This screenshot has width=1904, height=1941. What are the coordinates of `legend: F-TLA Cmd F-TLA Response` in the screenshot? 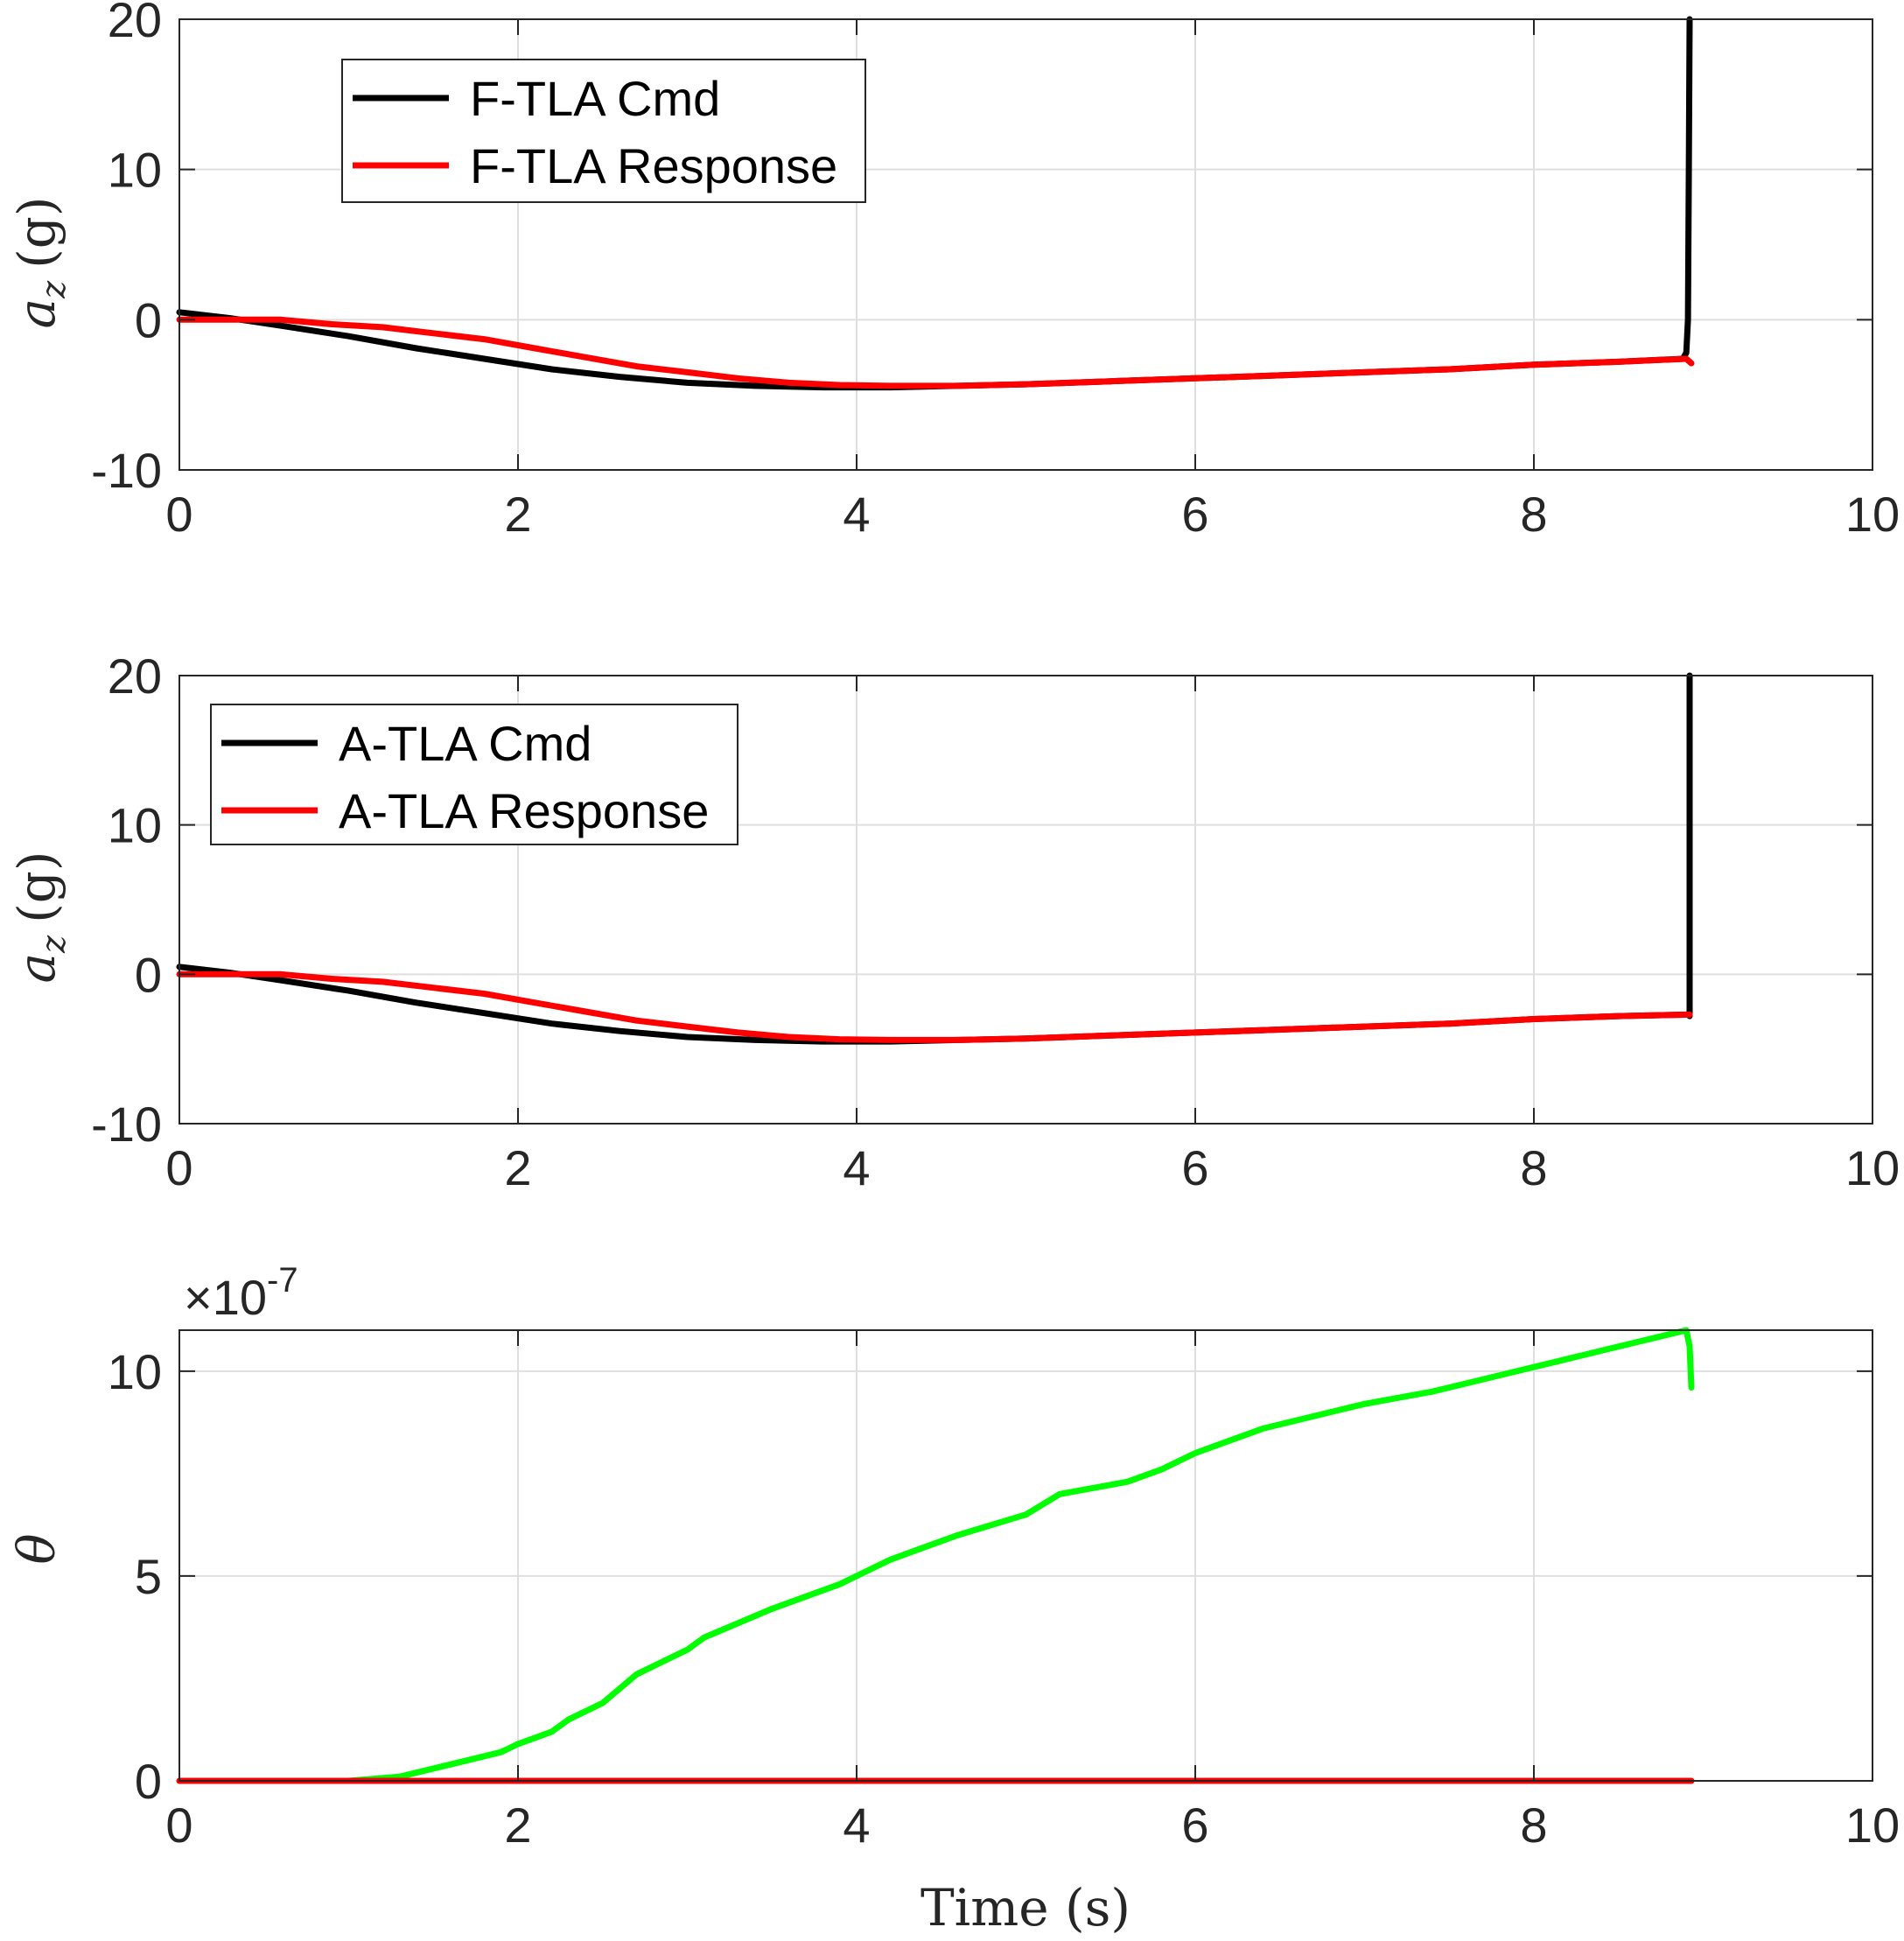 It's located at (603, 131).